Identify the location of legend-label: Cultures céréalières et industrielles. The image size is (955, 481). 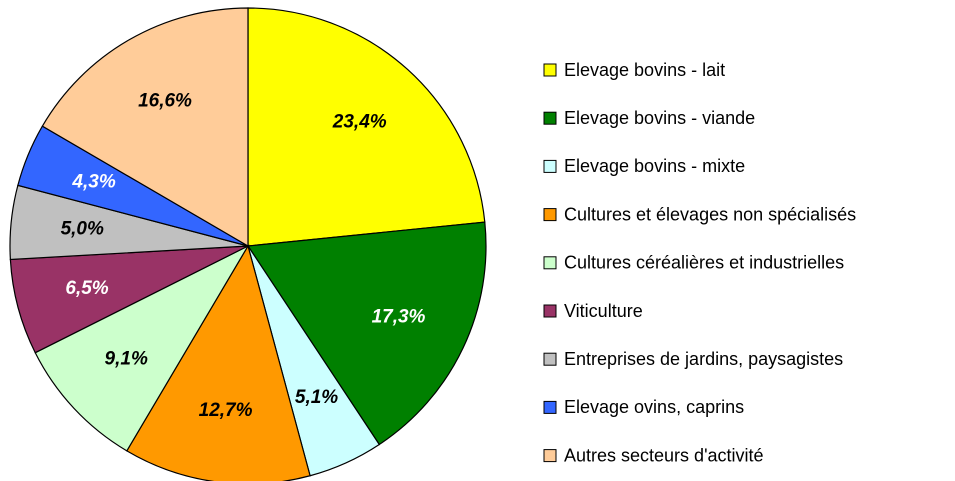
(704, 263).